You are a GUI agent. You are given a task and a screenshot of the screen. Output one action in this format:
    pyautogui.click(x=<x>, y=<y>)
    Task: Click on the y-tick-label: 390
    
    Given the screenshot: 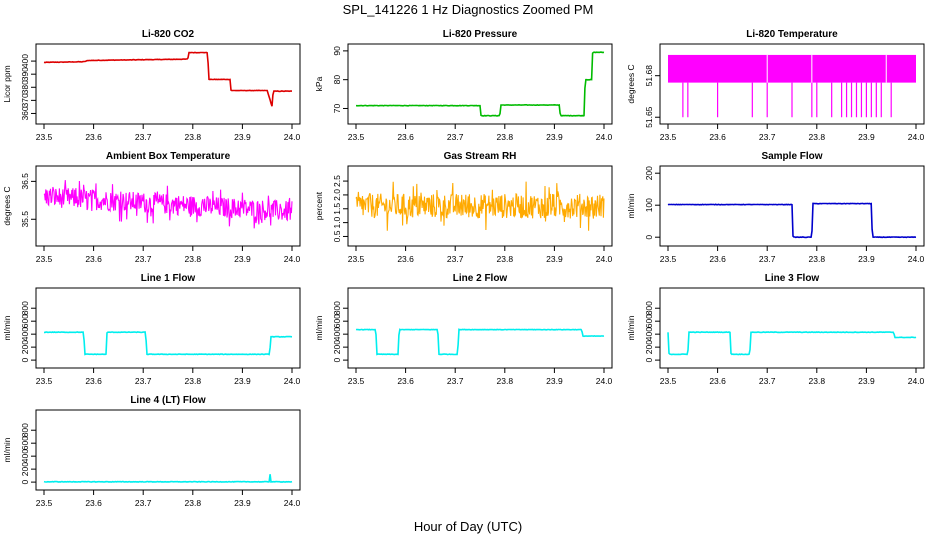 What is the action you would take?
    pyautogui.click(x=25, y=74)
    